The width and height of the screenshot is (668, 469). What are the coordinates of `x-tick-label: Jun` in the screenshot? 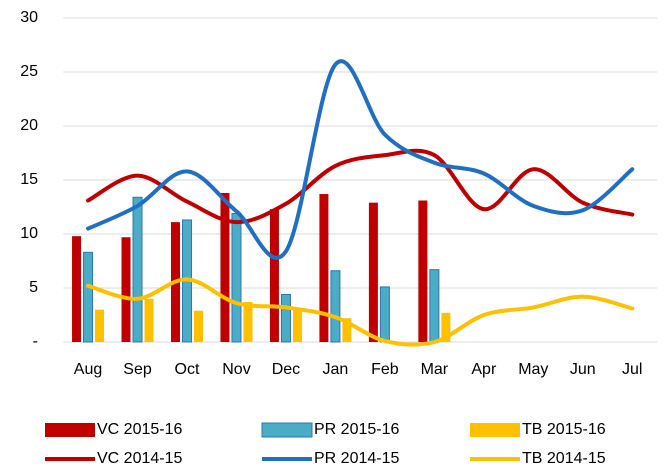 It's located at (583, 369).